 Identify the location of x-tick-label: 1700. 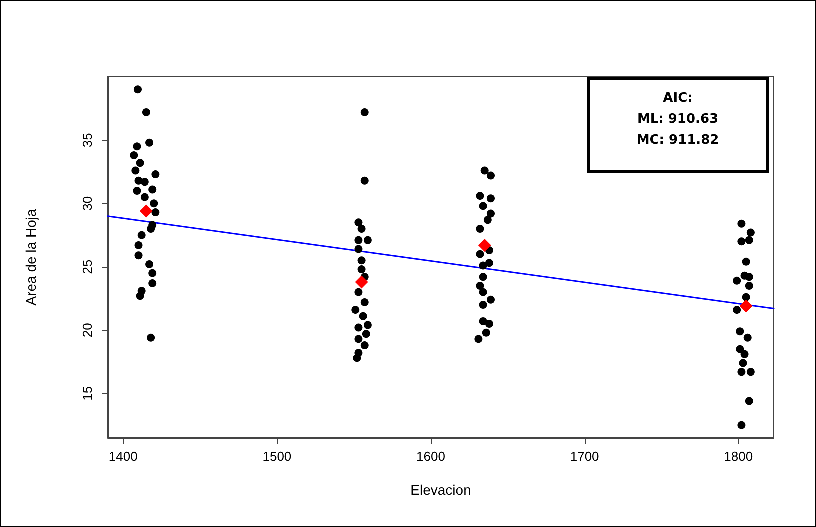
(585, 456).